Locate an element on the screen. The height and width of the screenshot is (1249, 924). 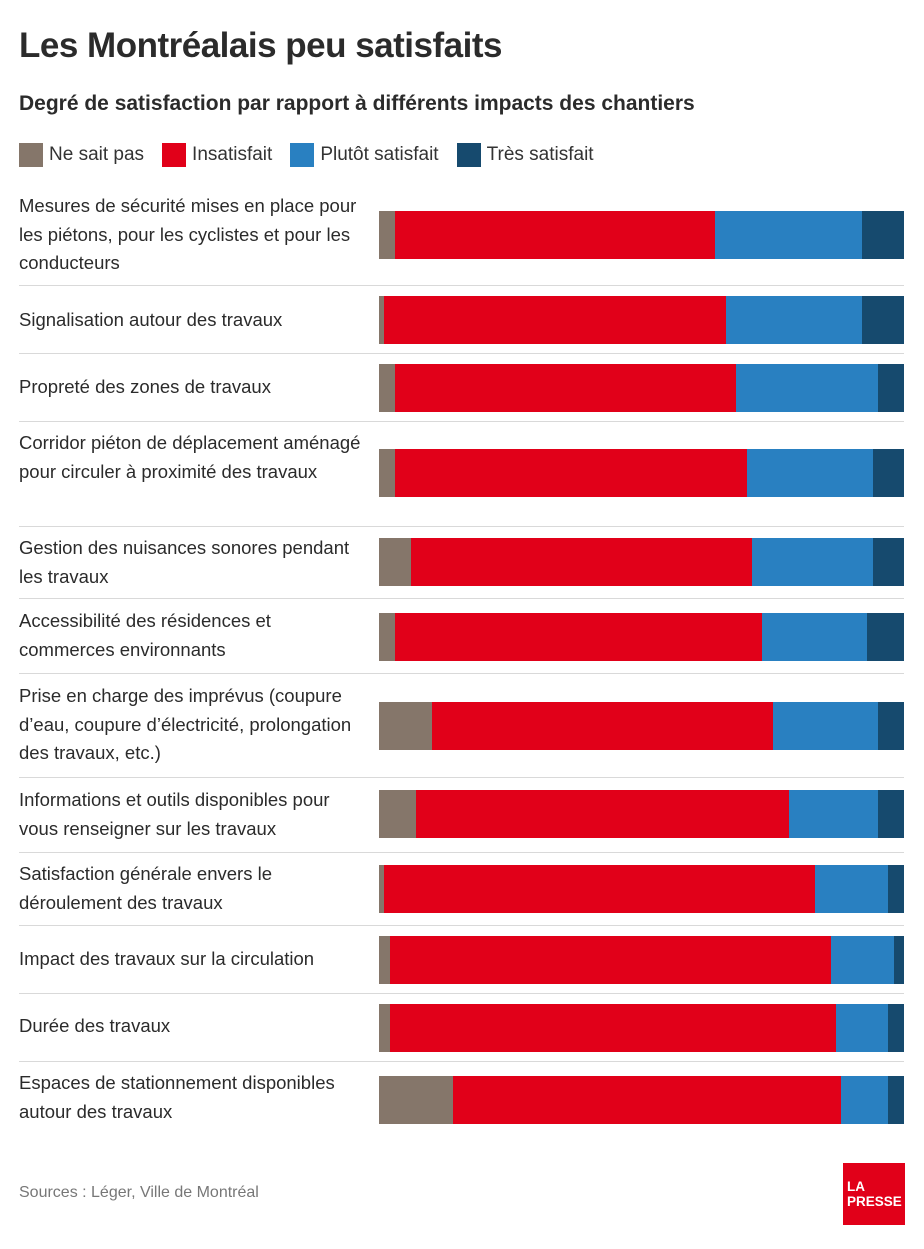
legend-item-tres-satisfait: Très satisfait is located at coordinates (525, 155).